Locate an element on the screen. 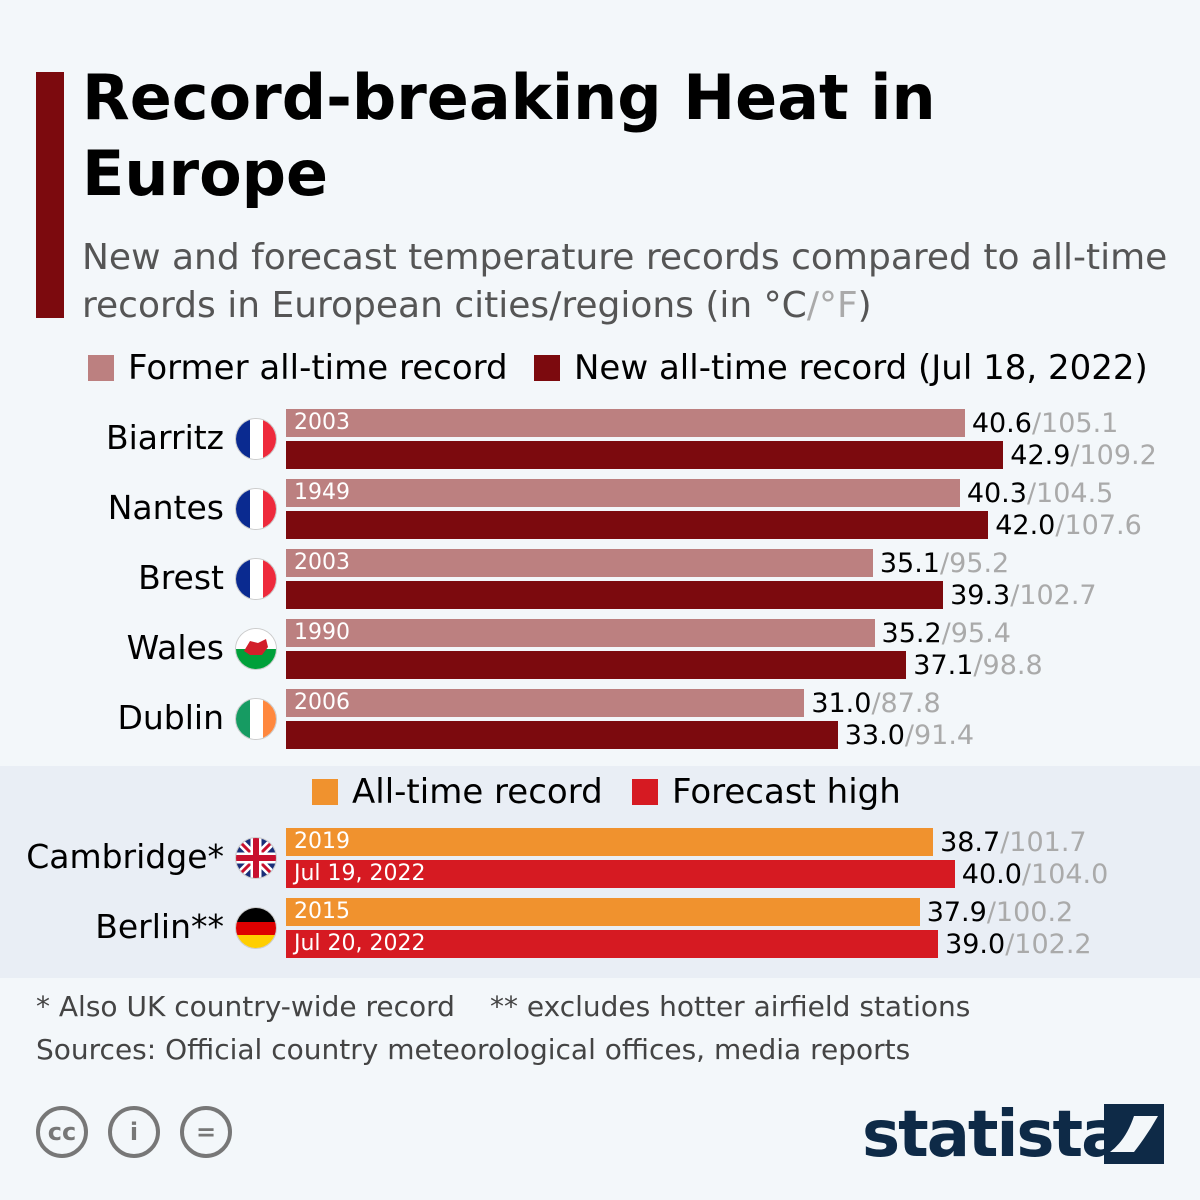 The image size is (1200, 1200). data-label: 40.0/104.0 is located at coordinates (1035, 874).